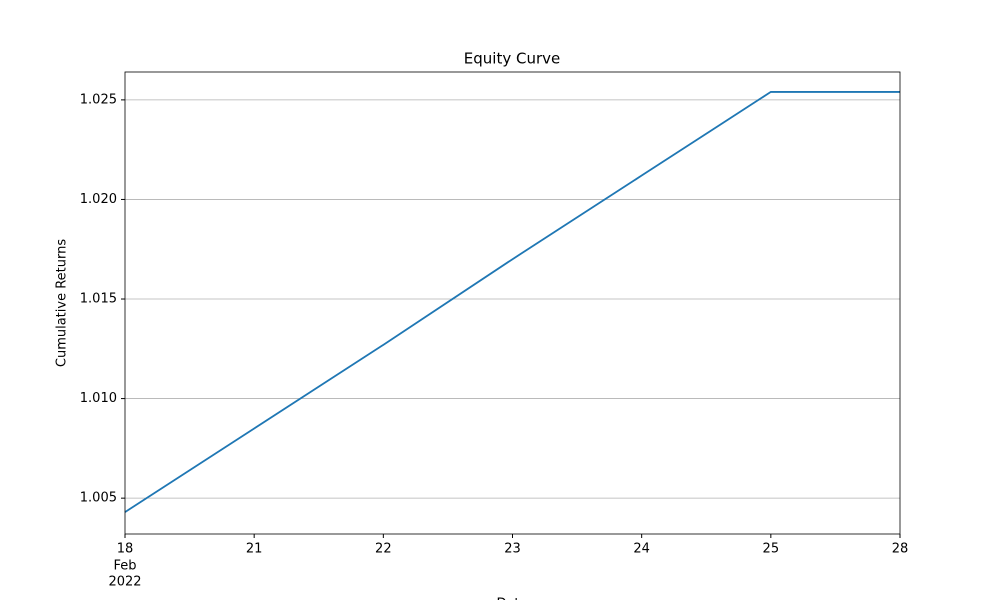 This screenshot has width=1000, height=600. I want to click on x-tick-label: 25, so click(771, 549).